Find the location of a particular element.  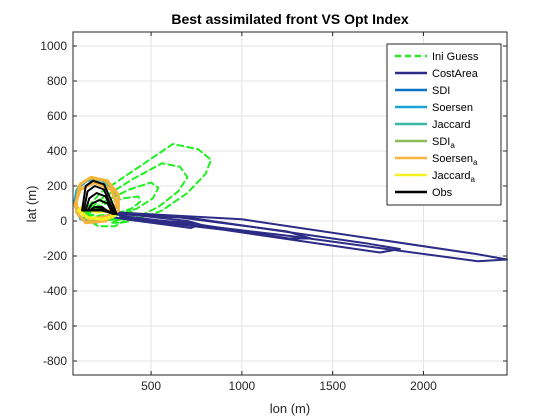

series-soersen_a-line is located at coordinates (97, 200).